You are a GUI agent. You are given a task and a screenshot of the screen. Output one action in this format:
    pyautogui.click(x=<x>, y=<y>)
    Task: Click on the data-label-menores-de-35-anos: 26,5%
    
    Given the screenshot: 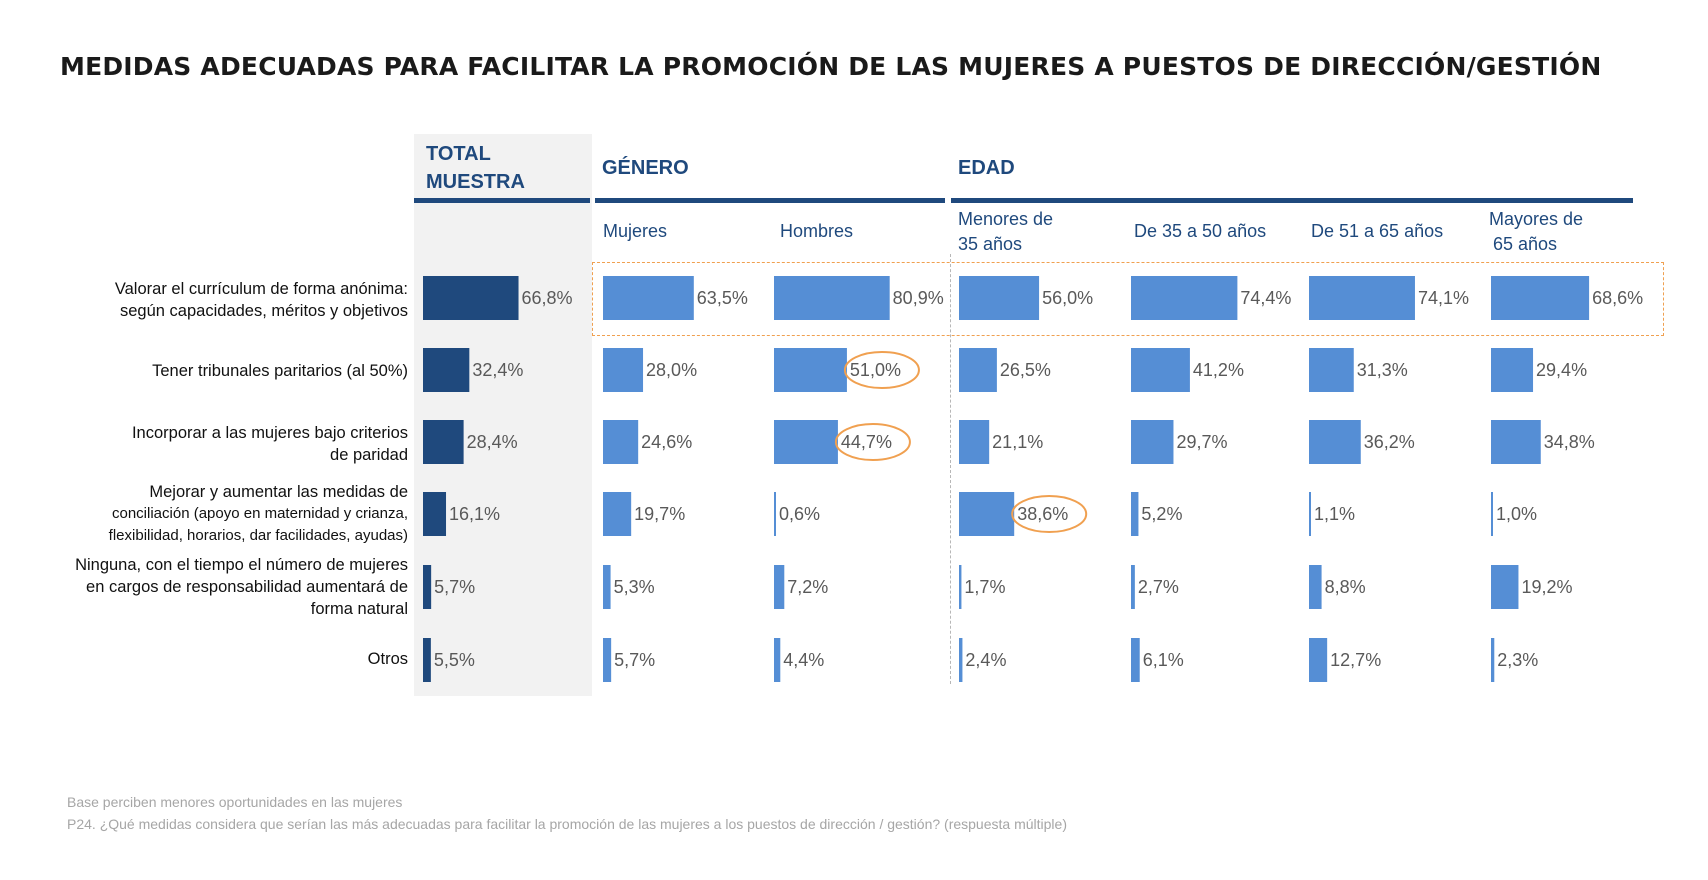 What is the action you would take?
    pyautogui.click(x=1025, y=370)
    